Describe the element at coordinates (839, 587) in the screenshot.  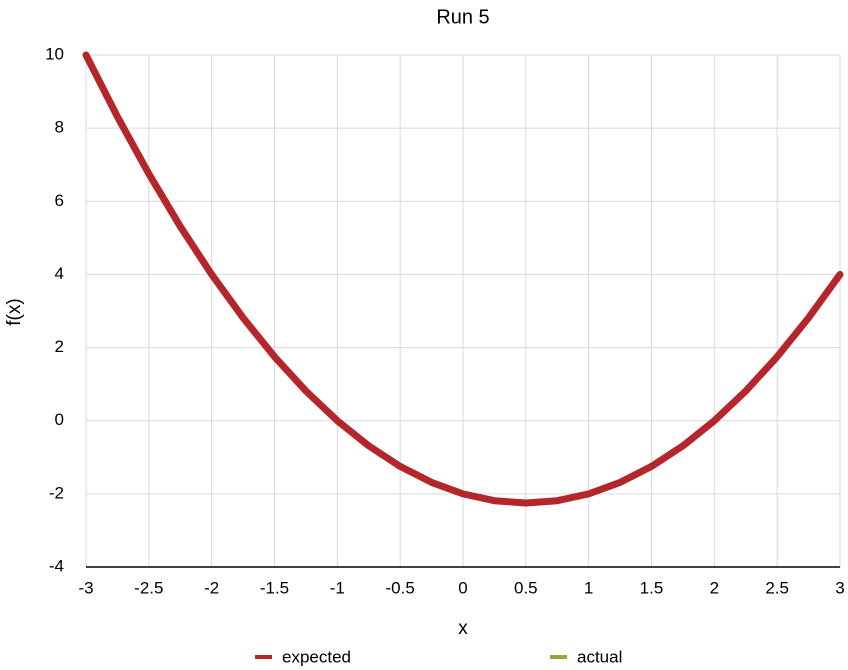
I see `x-tick-label: 3` at that location.